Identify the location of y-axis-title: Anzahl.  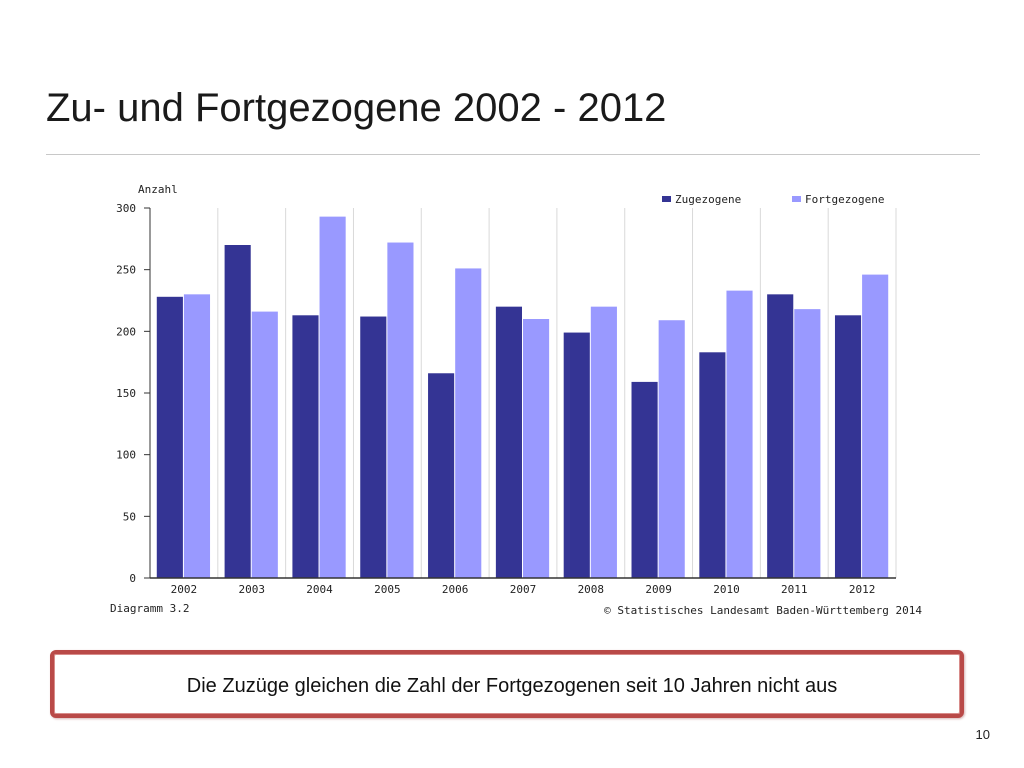
(158, 189).